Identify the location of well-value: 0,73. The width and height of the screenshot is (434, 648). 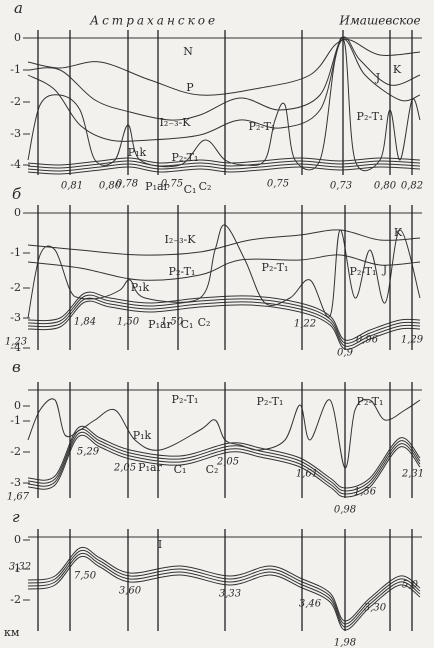
(341, 186).